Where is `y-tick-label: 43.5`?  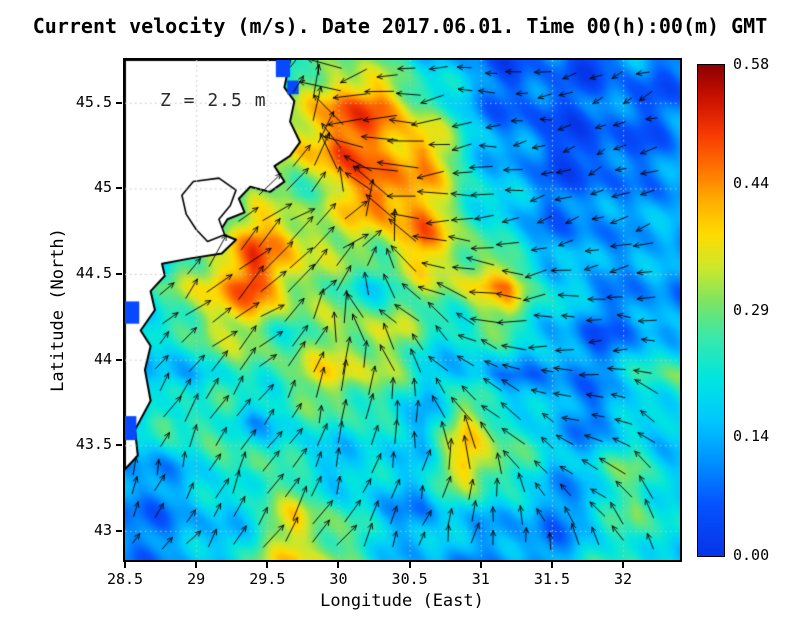
y-tick-label: 43.5 is located at coordinates (93, 444).